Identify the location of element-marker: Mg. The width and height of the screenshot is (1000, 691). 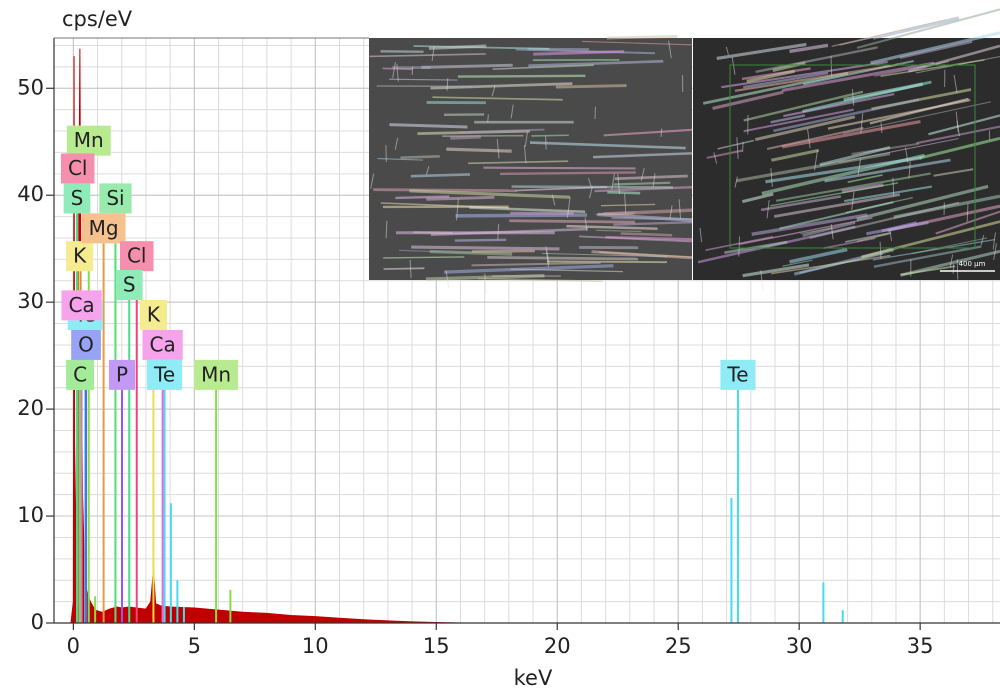
(103, 228).